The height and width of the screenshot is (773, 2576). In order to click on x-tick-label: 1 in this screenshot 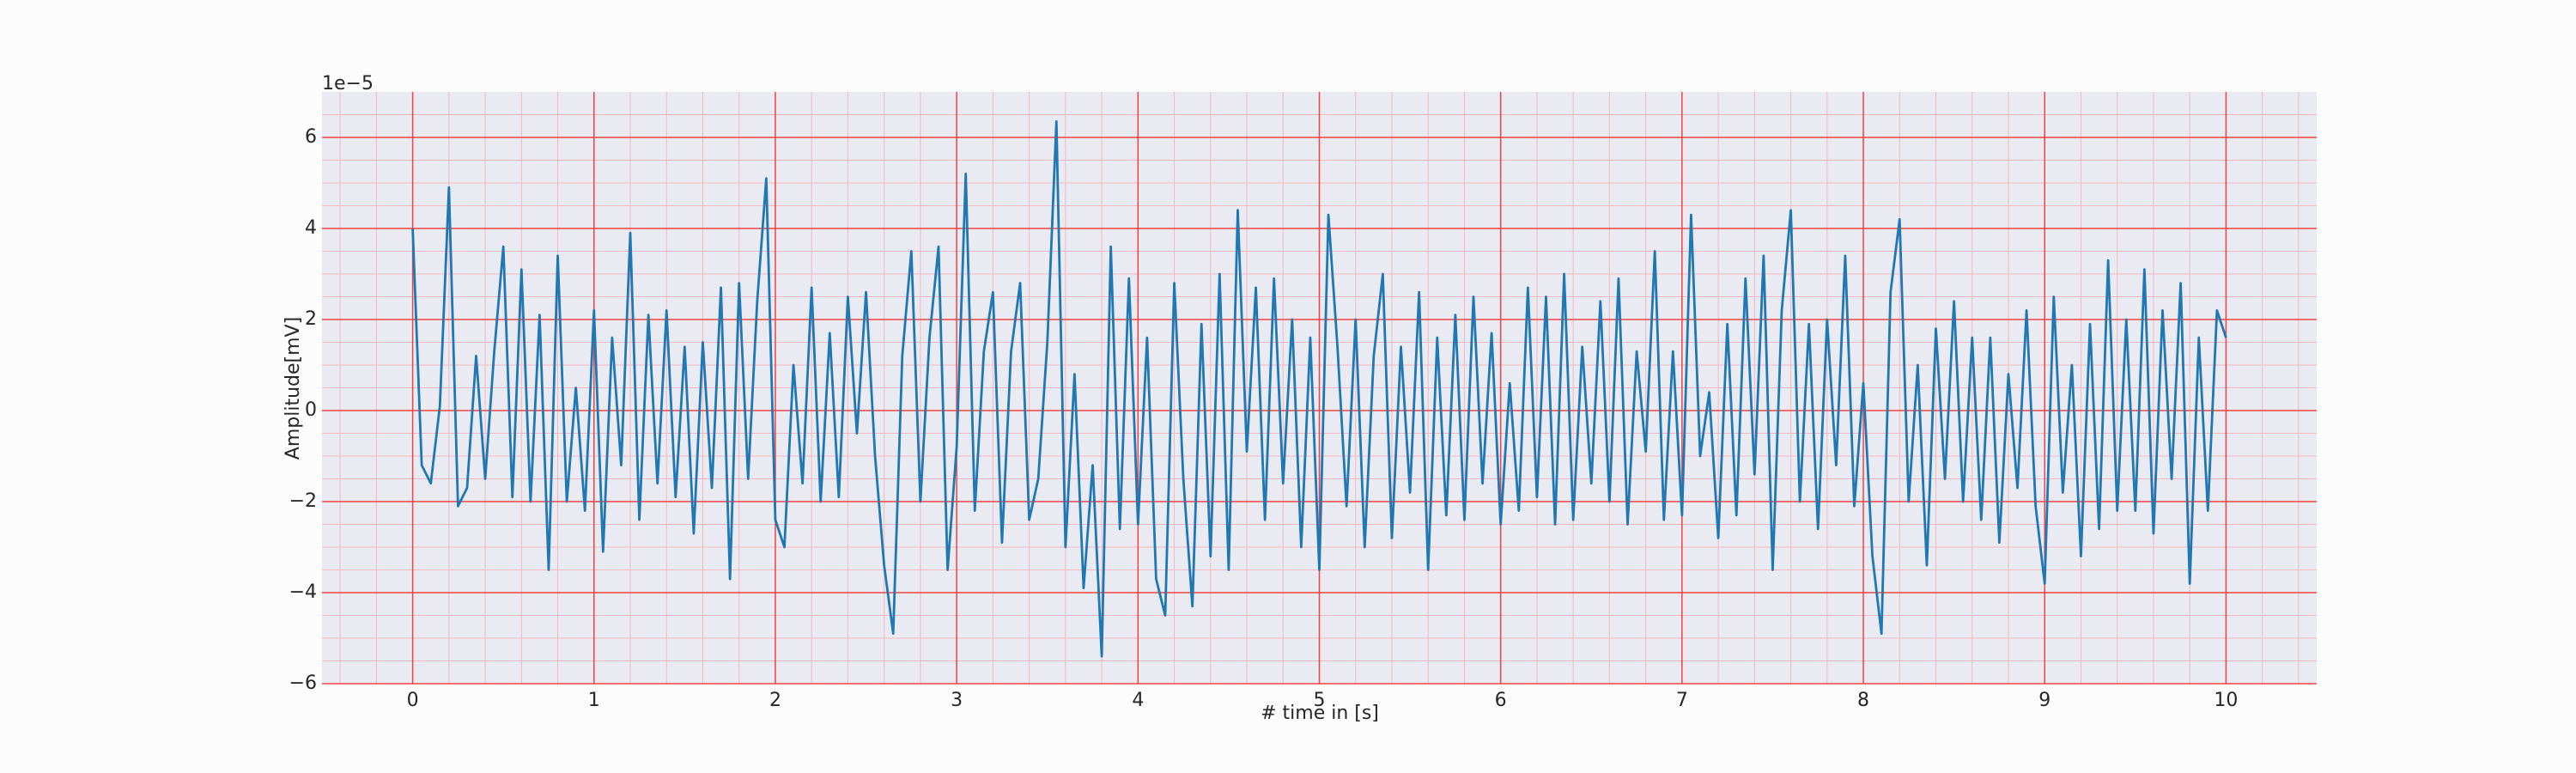, I will do `click(594, 700)`.